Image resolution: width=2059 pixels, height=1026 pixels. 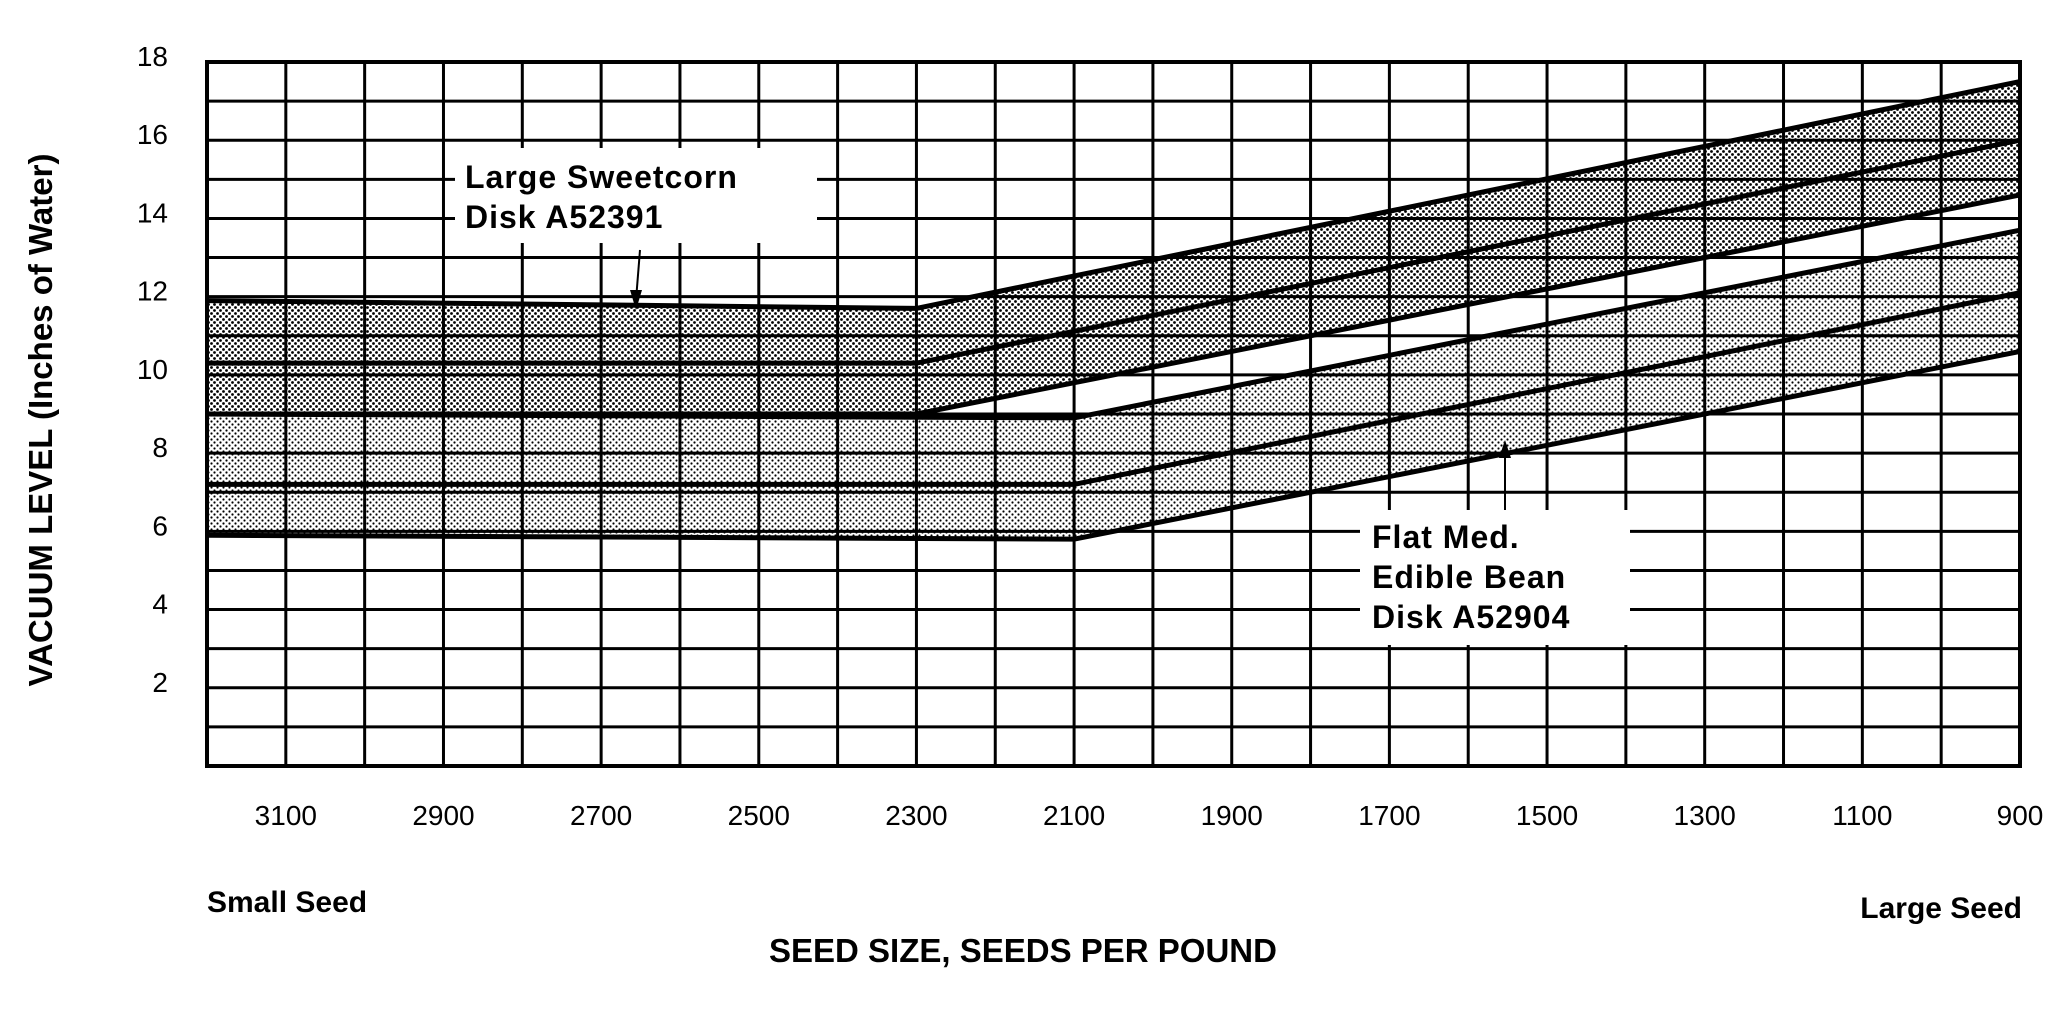 What do you see at coordinates (1023, 950) in the screenshot?
I see `x-axis-title: SEED SIZE, SEEDS PER POUND` at bounding box center [1023, 950].